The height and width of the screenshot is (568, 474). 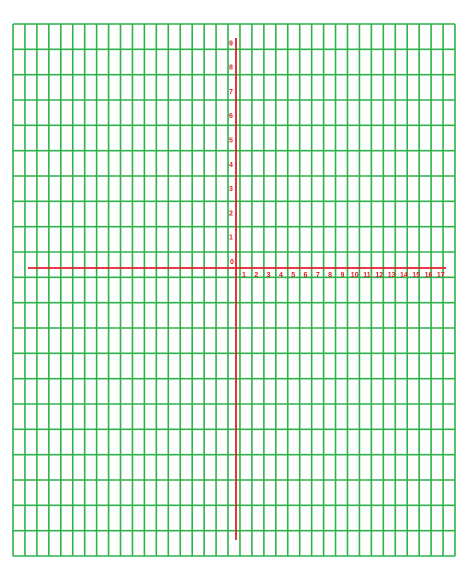 I want to click on y-tick-label: 8, so click(x=231, y=68).